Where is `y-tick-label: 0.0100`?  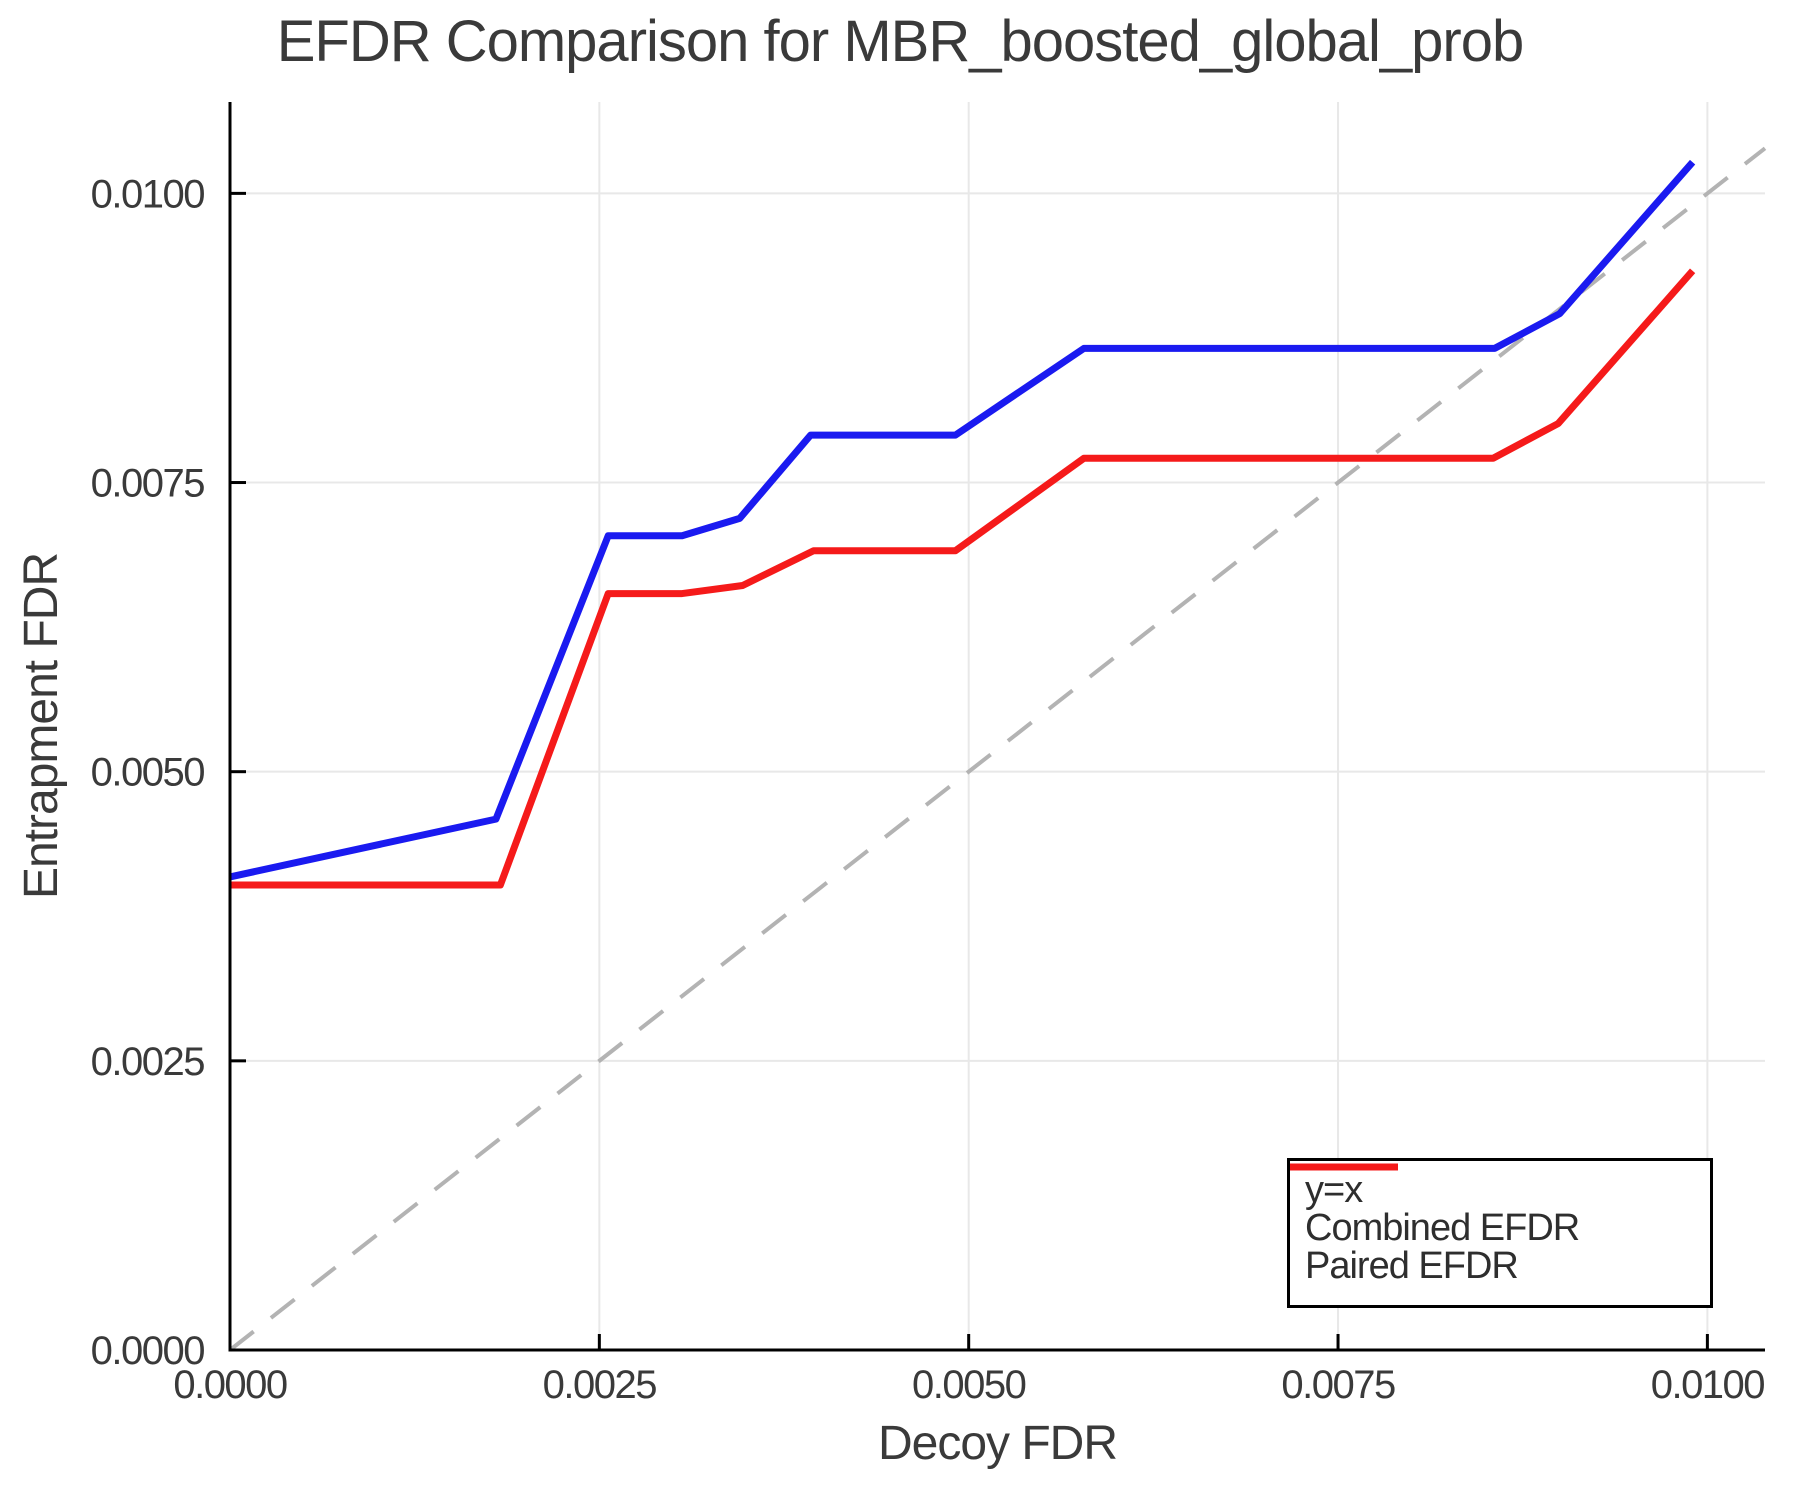
y-tick-label: 0.0100 is located at coordinates (148, 194).